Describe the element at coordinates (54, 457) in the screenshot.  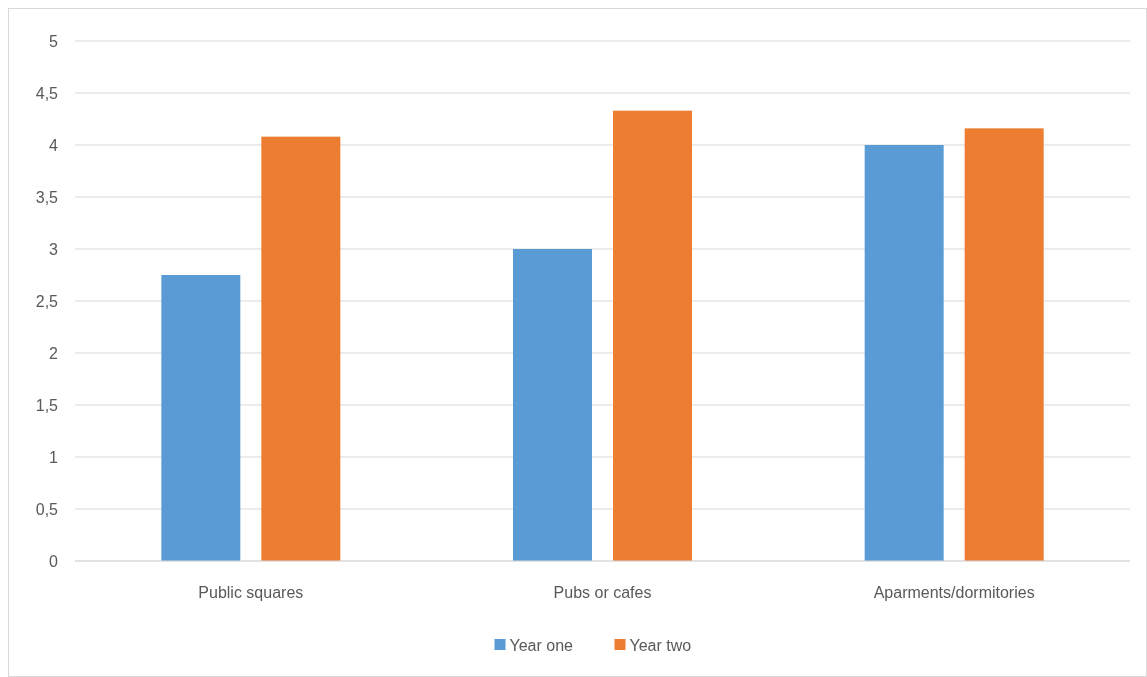
I see `y-tick-label: 1` at that location.